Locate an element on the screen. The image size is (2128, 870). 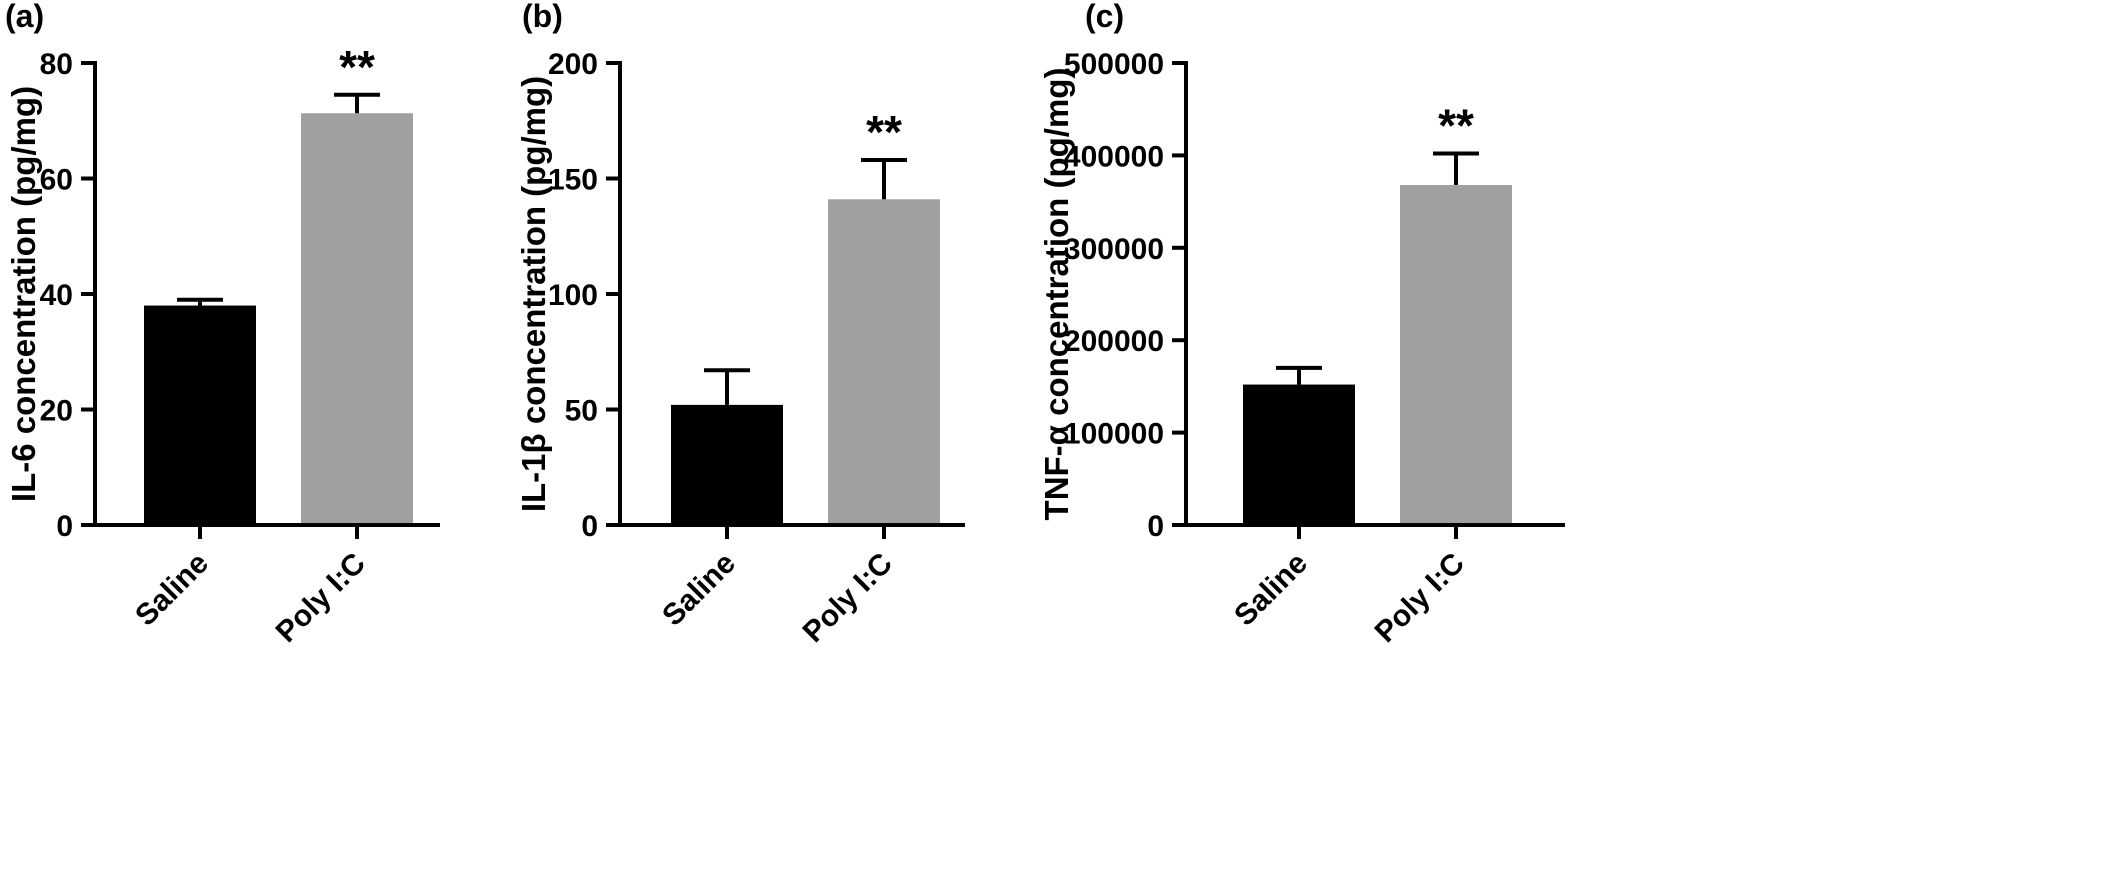
y-tick-label: 100000 is located at coordinates (1114, 434).